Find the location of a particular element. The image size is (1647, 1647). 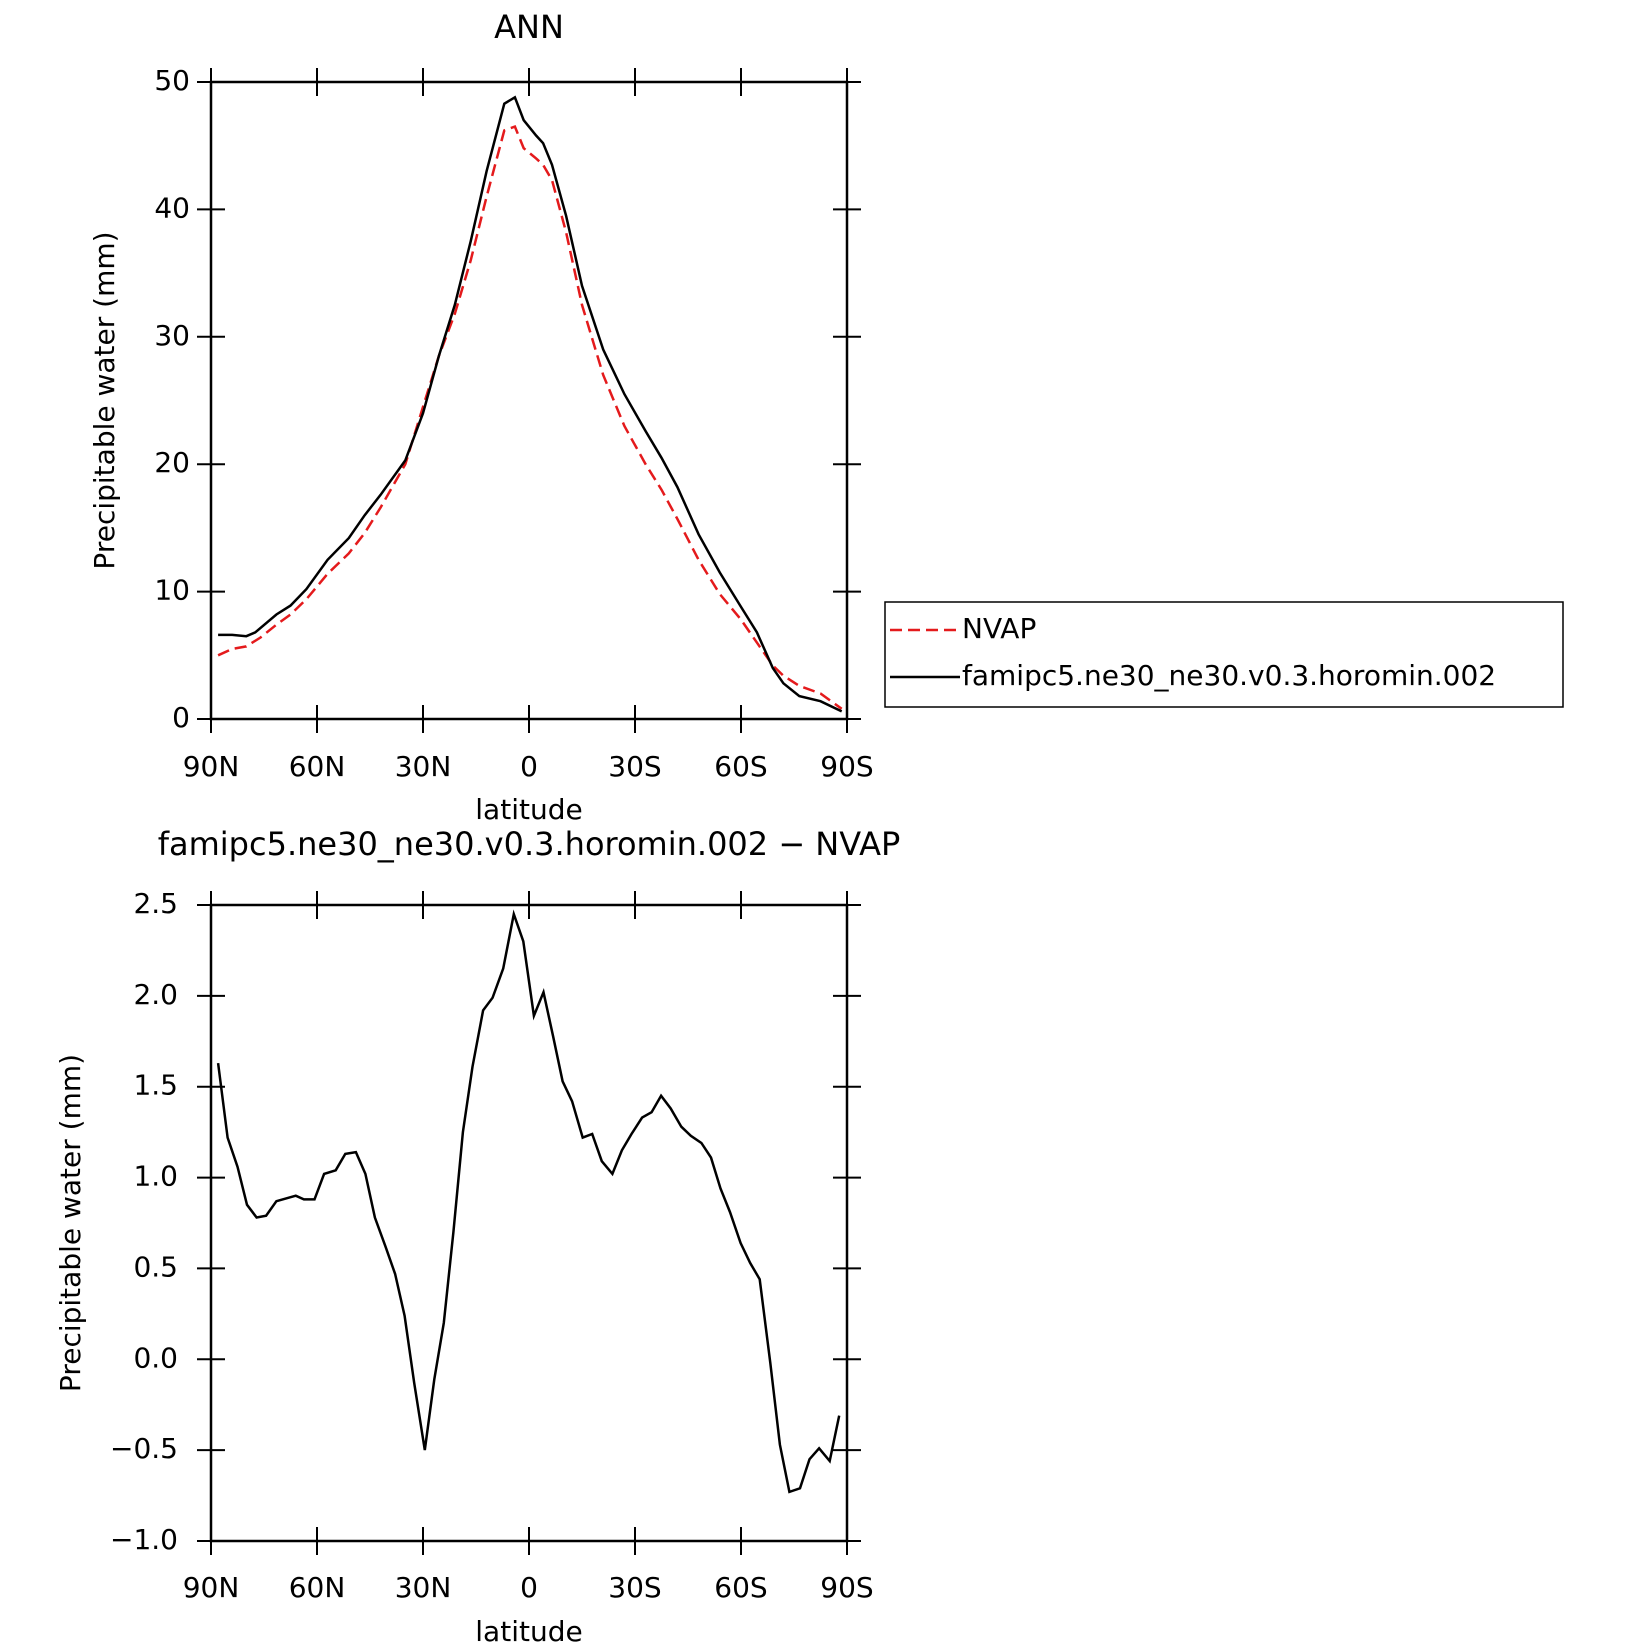

legend-label: famipc5.ne30_ne30.v0.3.horomin.002 is located at coordinates (1229, 675).